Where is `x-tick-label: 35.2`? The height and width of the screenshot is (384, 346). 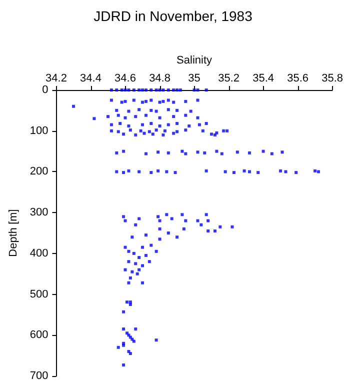 x-tick-label: 35.2 is located at coordinates (229, 78).